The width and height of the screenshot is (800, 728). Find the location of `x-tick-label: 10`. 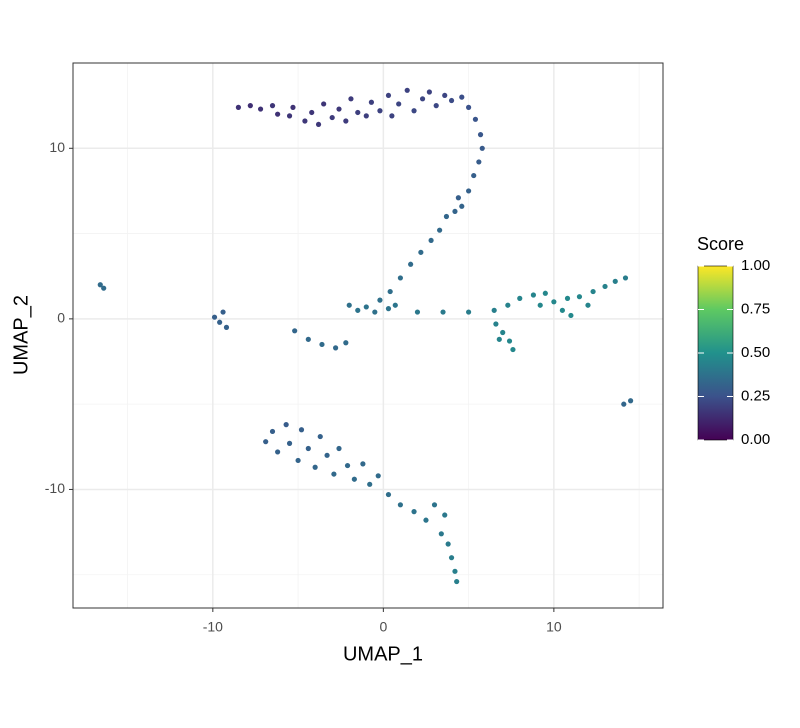

x-tick-label: 10 is located at coordinates (554, 627).